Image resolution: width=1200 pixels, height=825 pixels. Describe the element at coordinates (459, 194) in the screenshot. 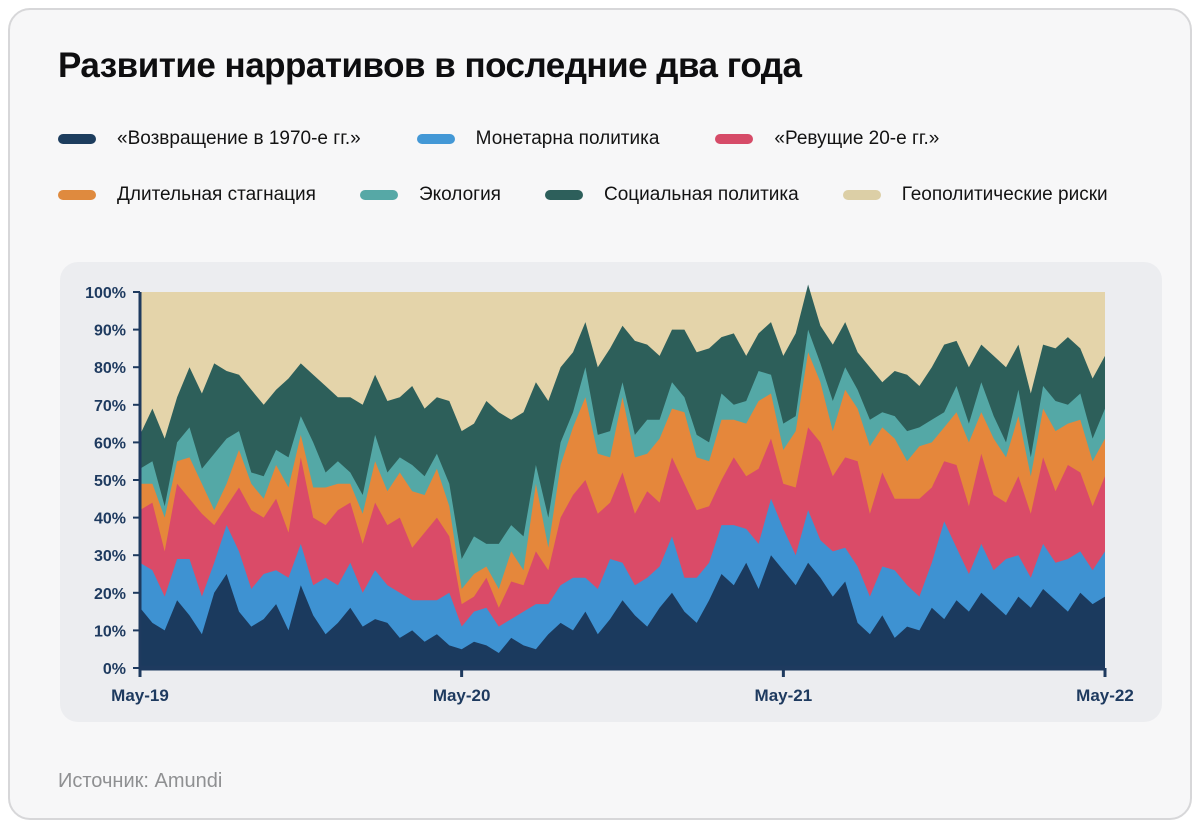

I see `legend-label: Экология` at that location.